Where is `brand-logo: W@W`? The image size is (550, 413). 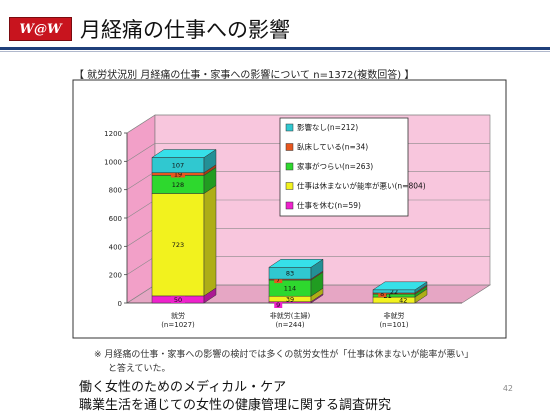
brand-logo: W@W is located at coordinates (40, 29).